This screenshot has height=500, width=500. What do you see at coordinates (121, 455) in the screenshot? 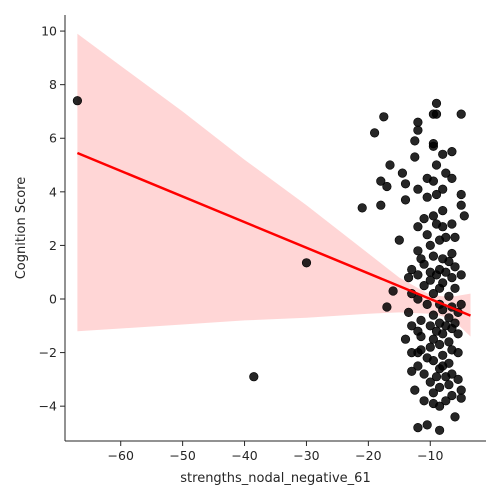
I see `x-tick-label: −60` at bounding box center [121, 455].